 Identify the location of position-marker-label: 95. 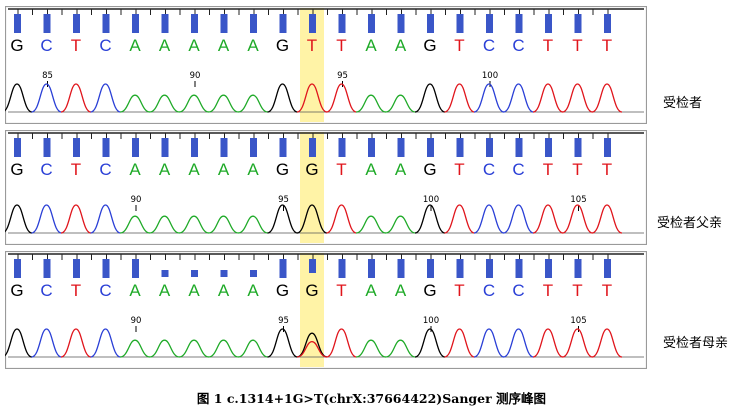
(283, 200).